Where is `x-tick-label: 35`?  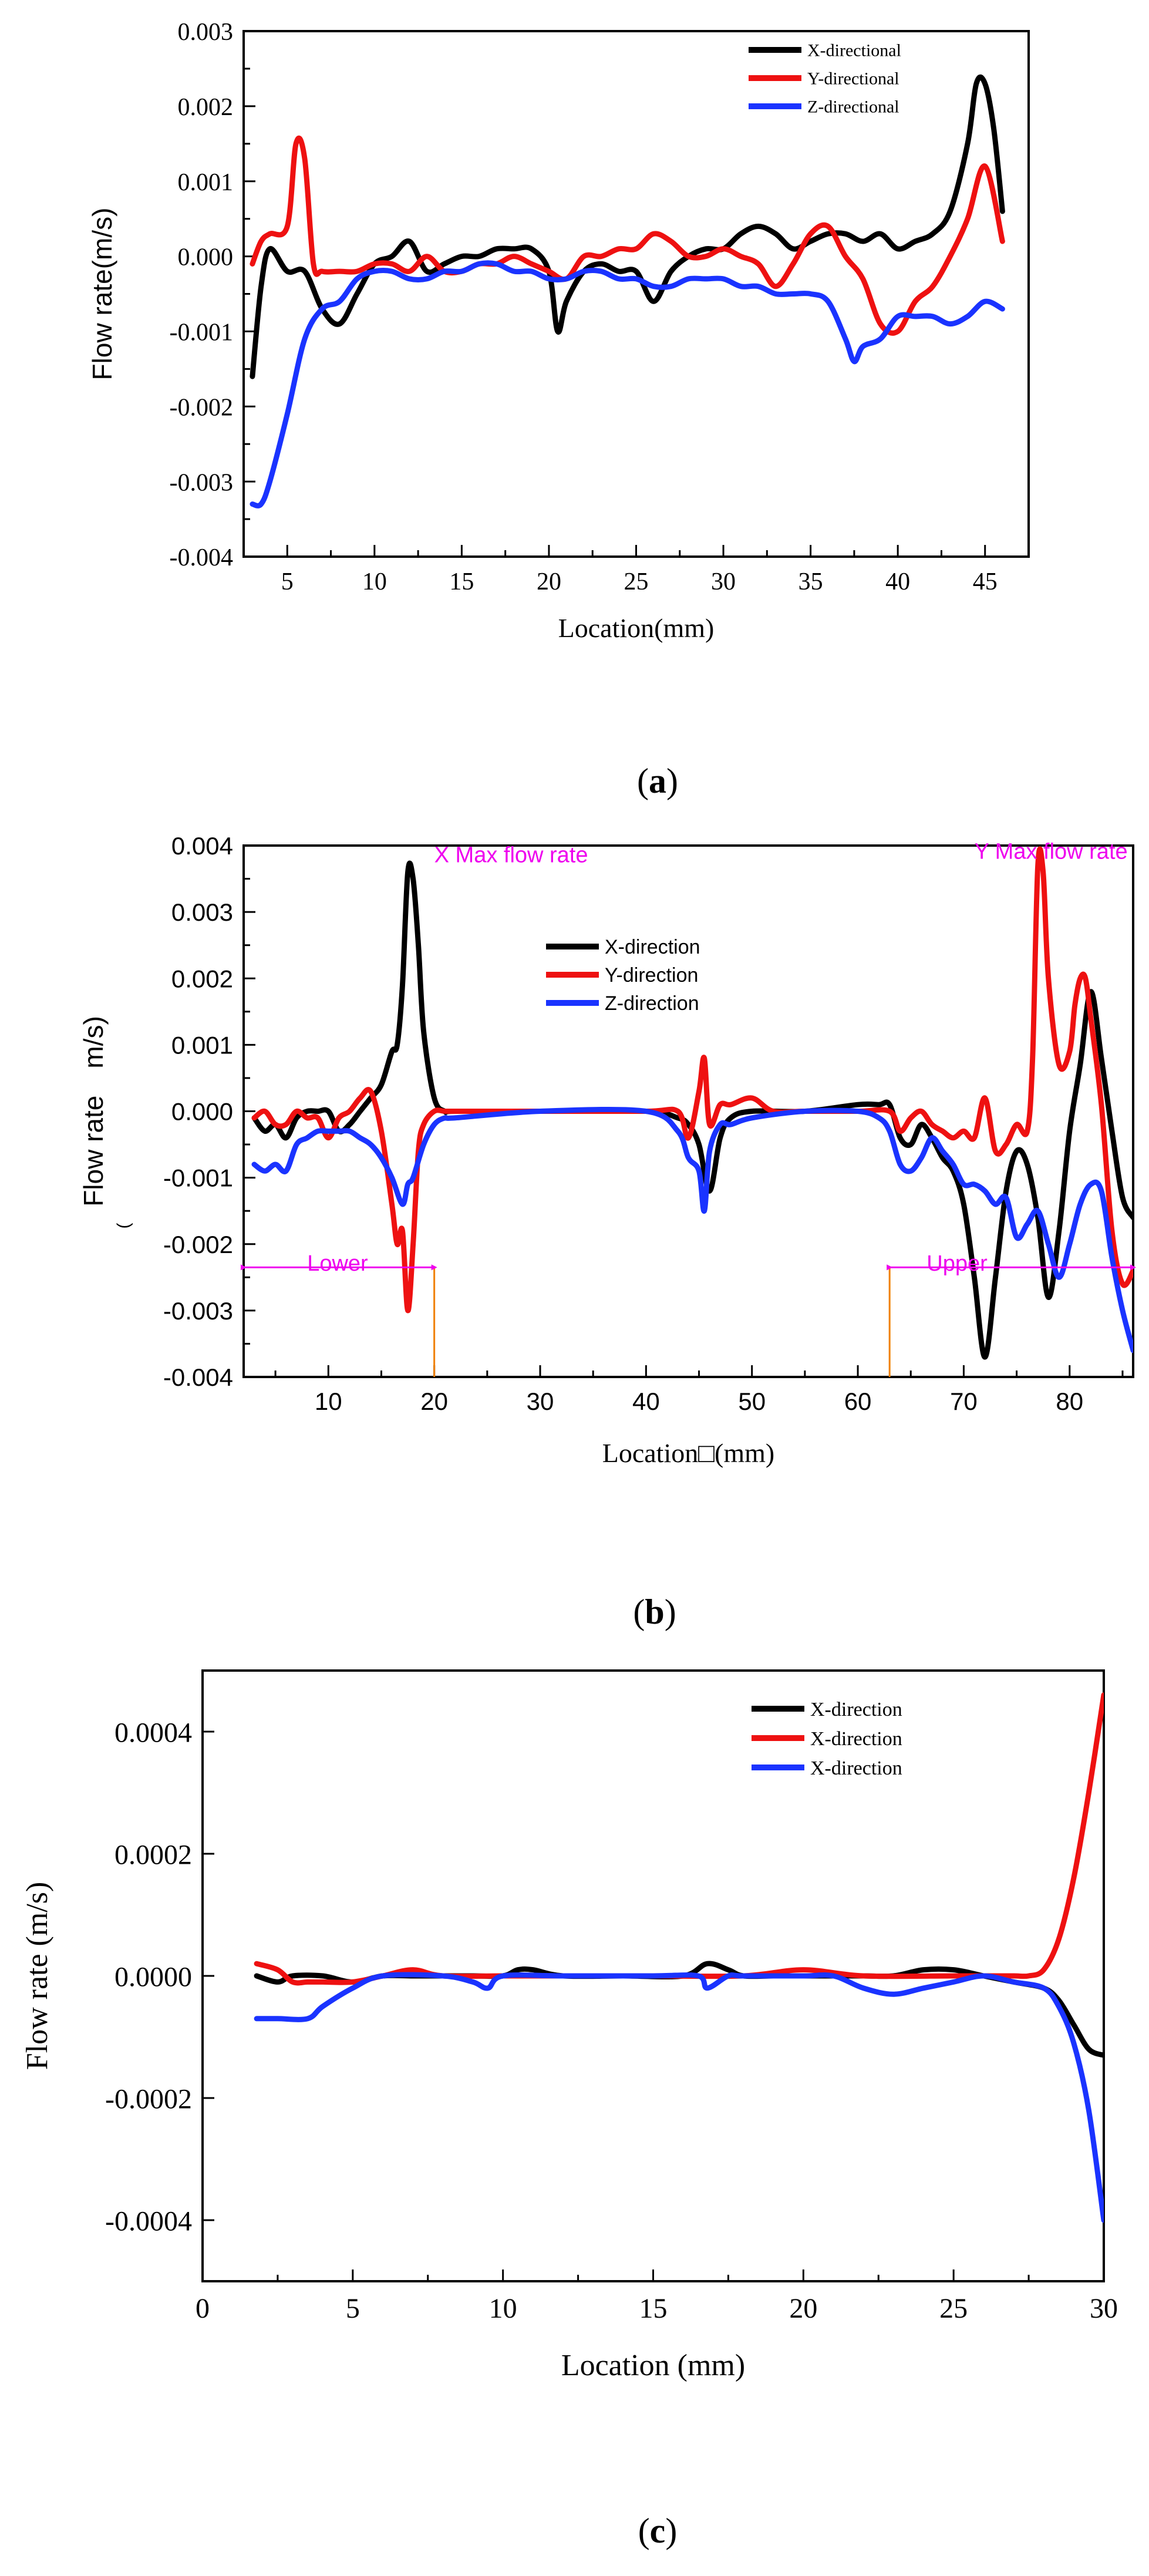
x-tick-label: 35 is located at coordinates (810, 581).